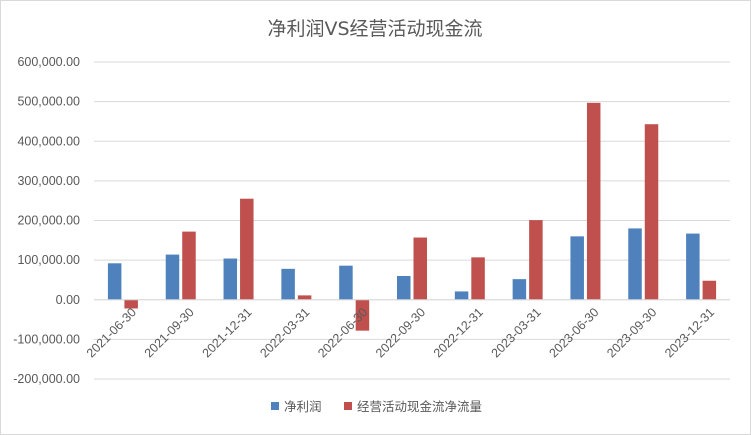 This screenshot has height=435, width=751. I want to click on y-tick-label: 500,000.00, so click(48, 102).